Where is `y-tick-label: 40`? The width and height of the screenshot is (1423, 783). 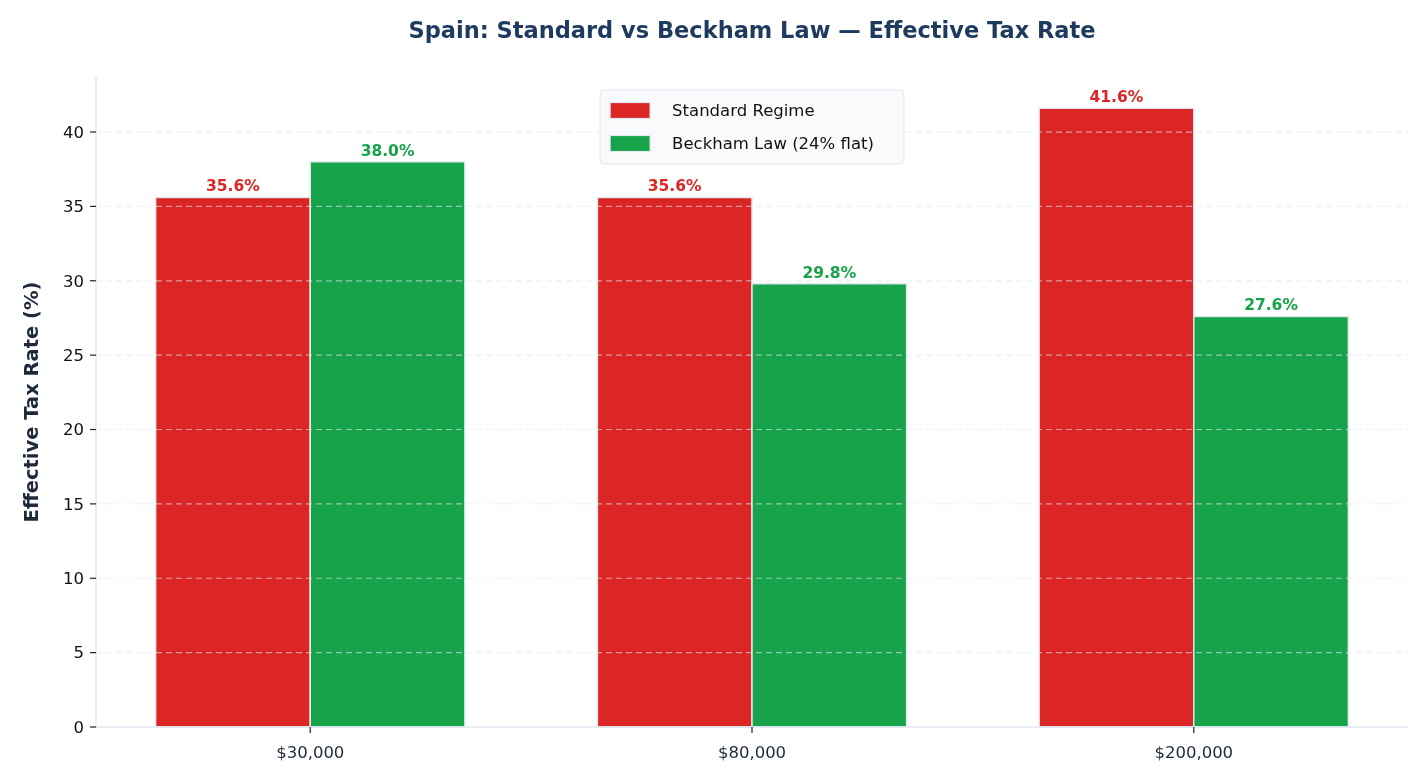 y-tick-label: 40 is located at coordinates (73, 132).